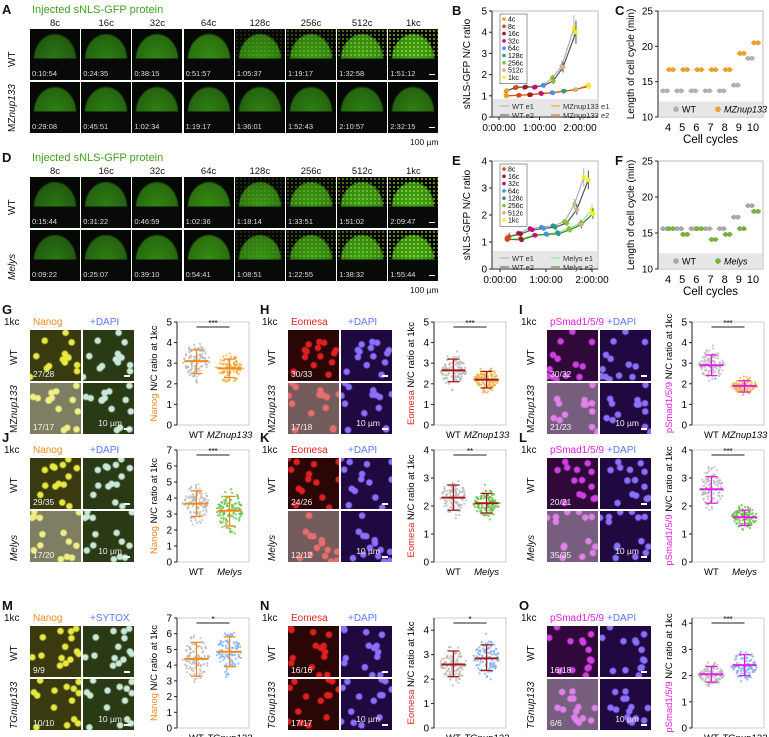  Describe the element at coordinates (516, 71) in the screenshot. I see `stage-legend-label: 512c` at that location.